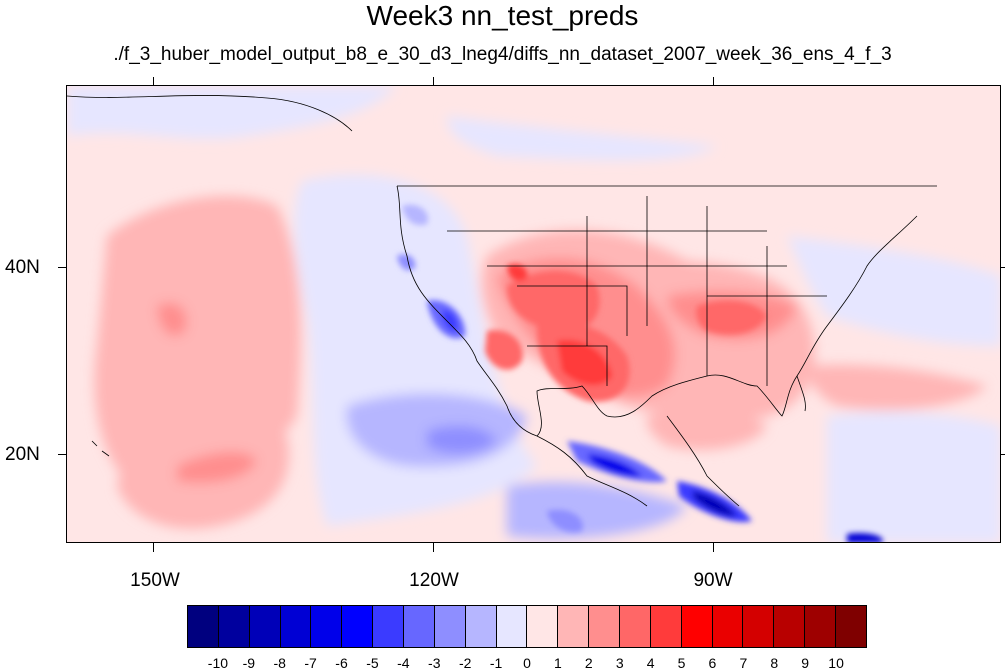 The height and width of the screenshot is (672, 1005). Describe the element at coordinates (619, 663) in the screenshot. I see `colorbar-label: 3` at that location.